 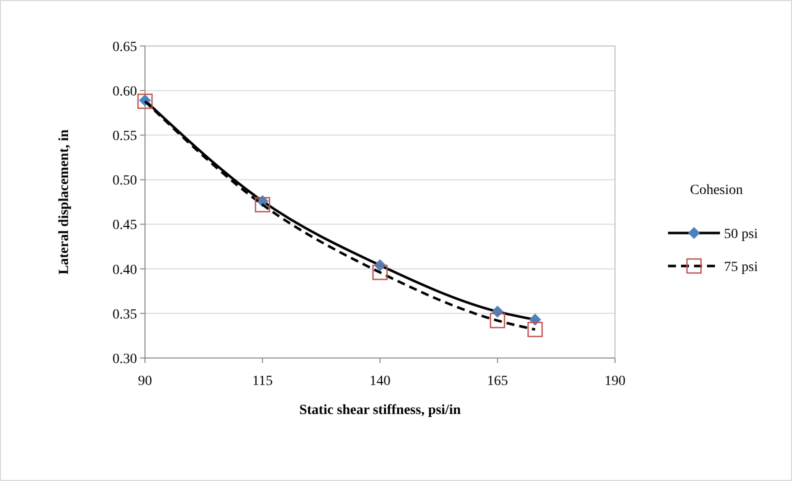 What do you see at coordinates (380, 410) in the screenshot?
I see `x-axis-title: Static shear stiffness, psi/in` at bounding box center [380, 410].